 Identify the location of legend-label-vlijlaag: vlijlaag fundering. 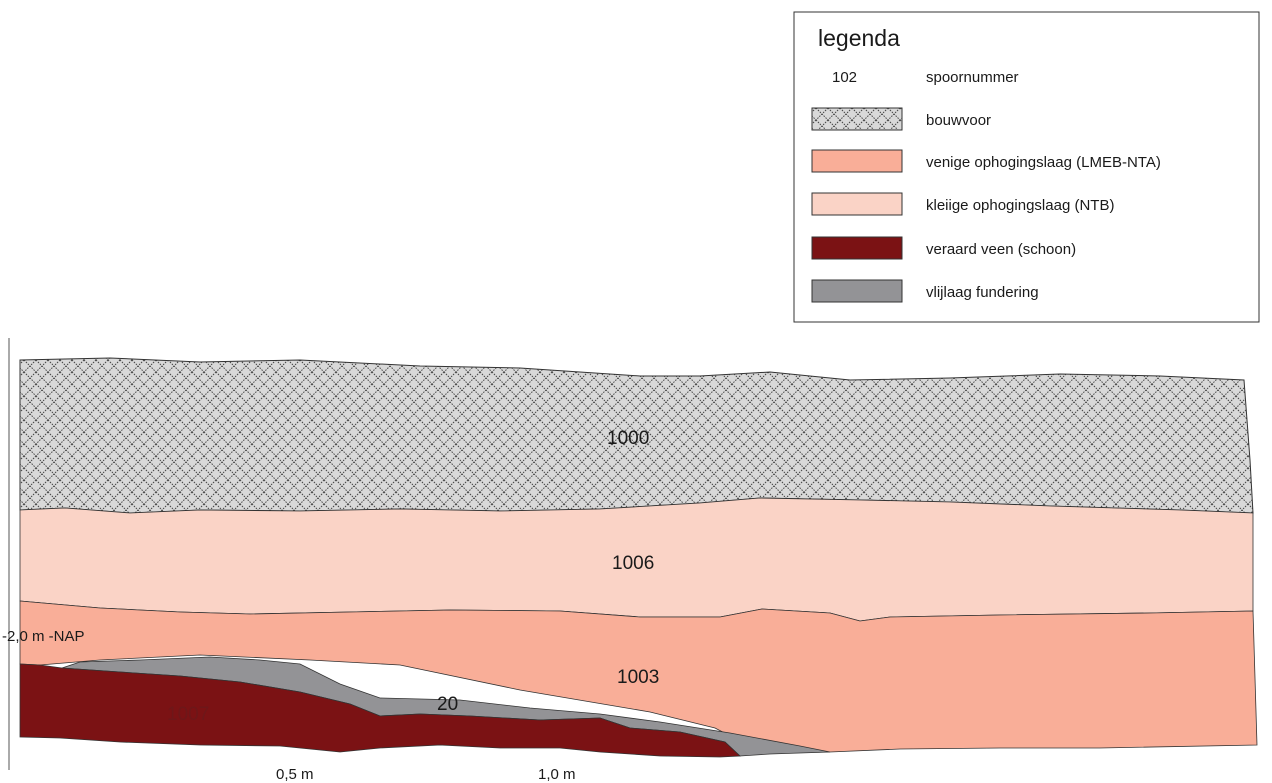
(982, 292).